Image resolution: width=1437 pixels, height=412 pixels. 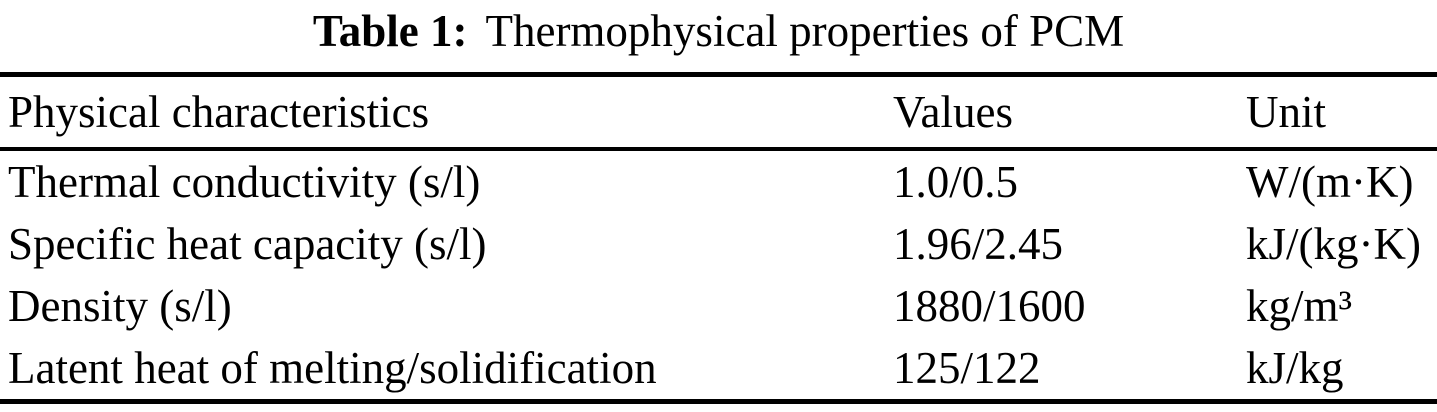 I want to click on table-caption-text: Thermophysical properties of PCM, so click(x=805, y=31).